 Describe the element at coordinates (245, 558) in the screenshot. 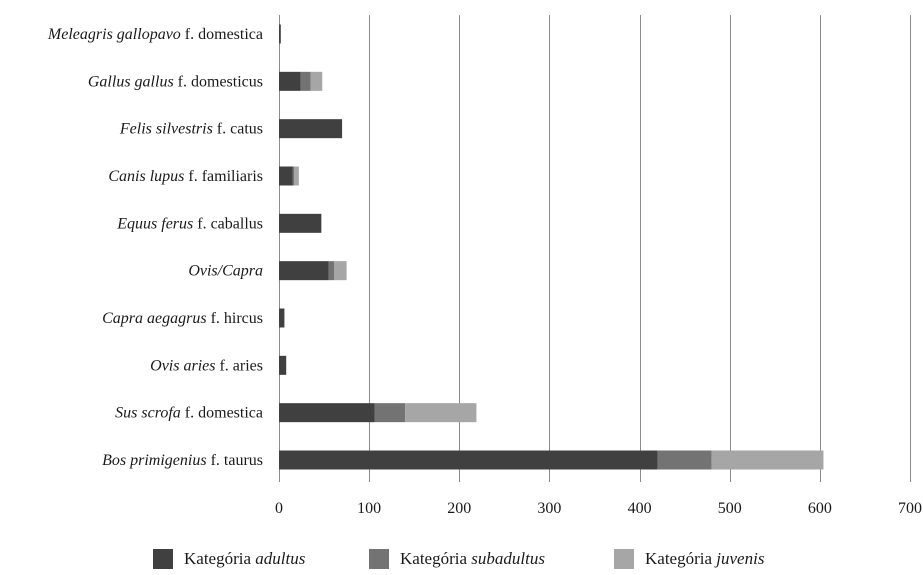

I see `legend-label: Kategória adultus` at that location.